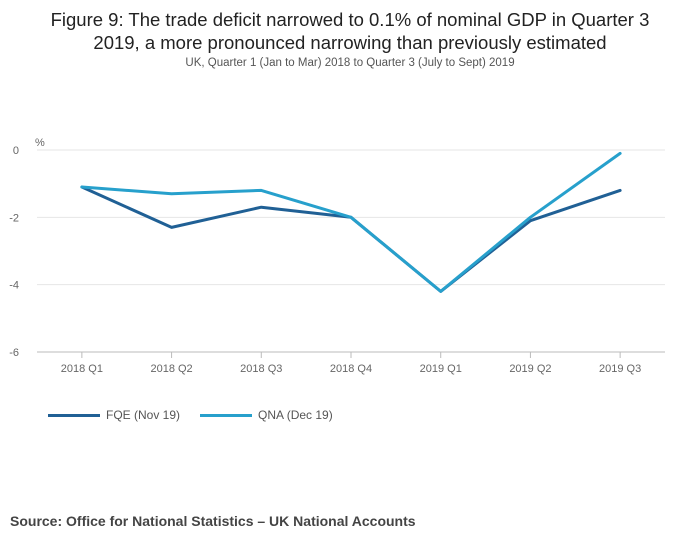 Image resolution: width=700 pixels, height=549 pixels. Describe the element at coordinates (14, 353) in the screenshot. I see `y-tick-label: -6` at that location.